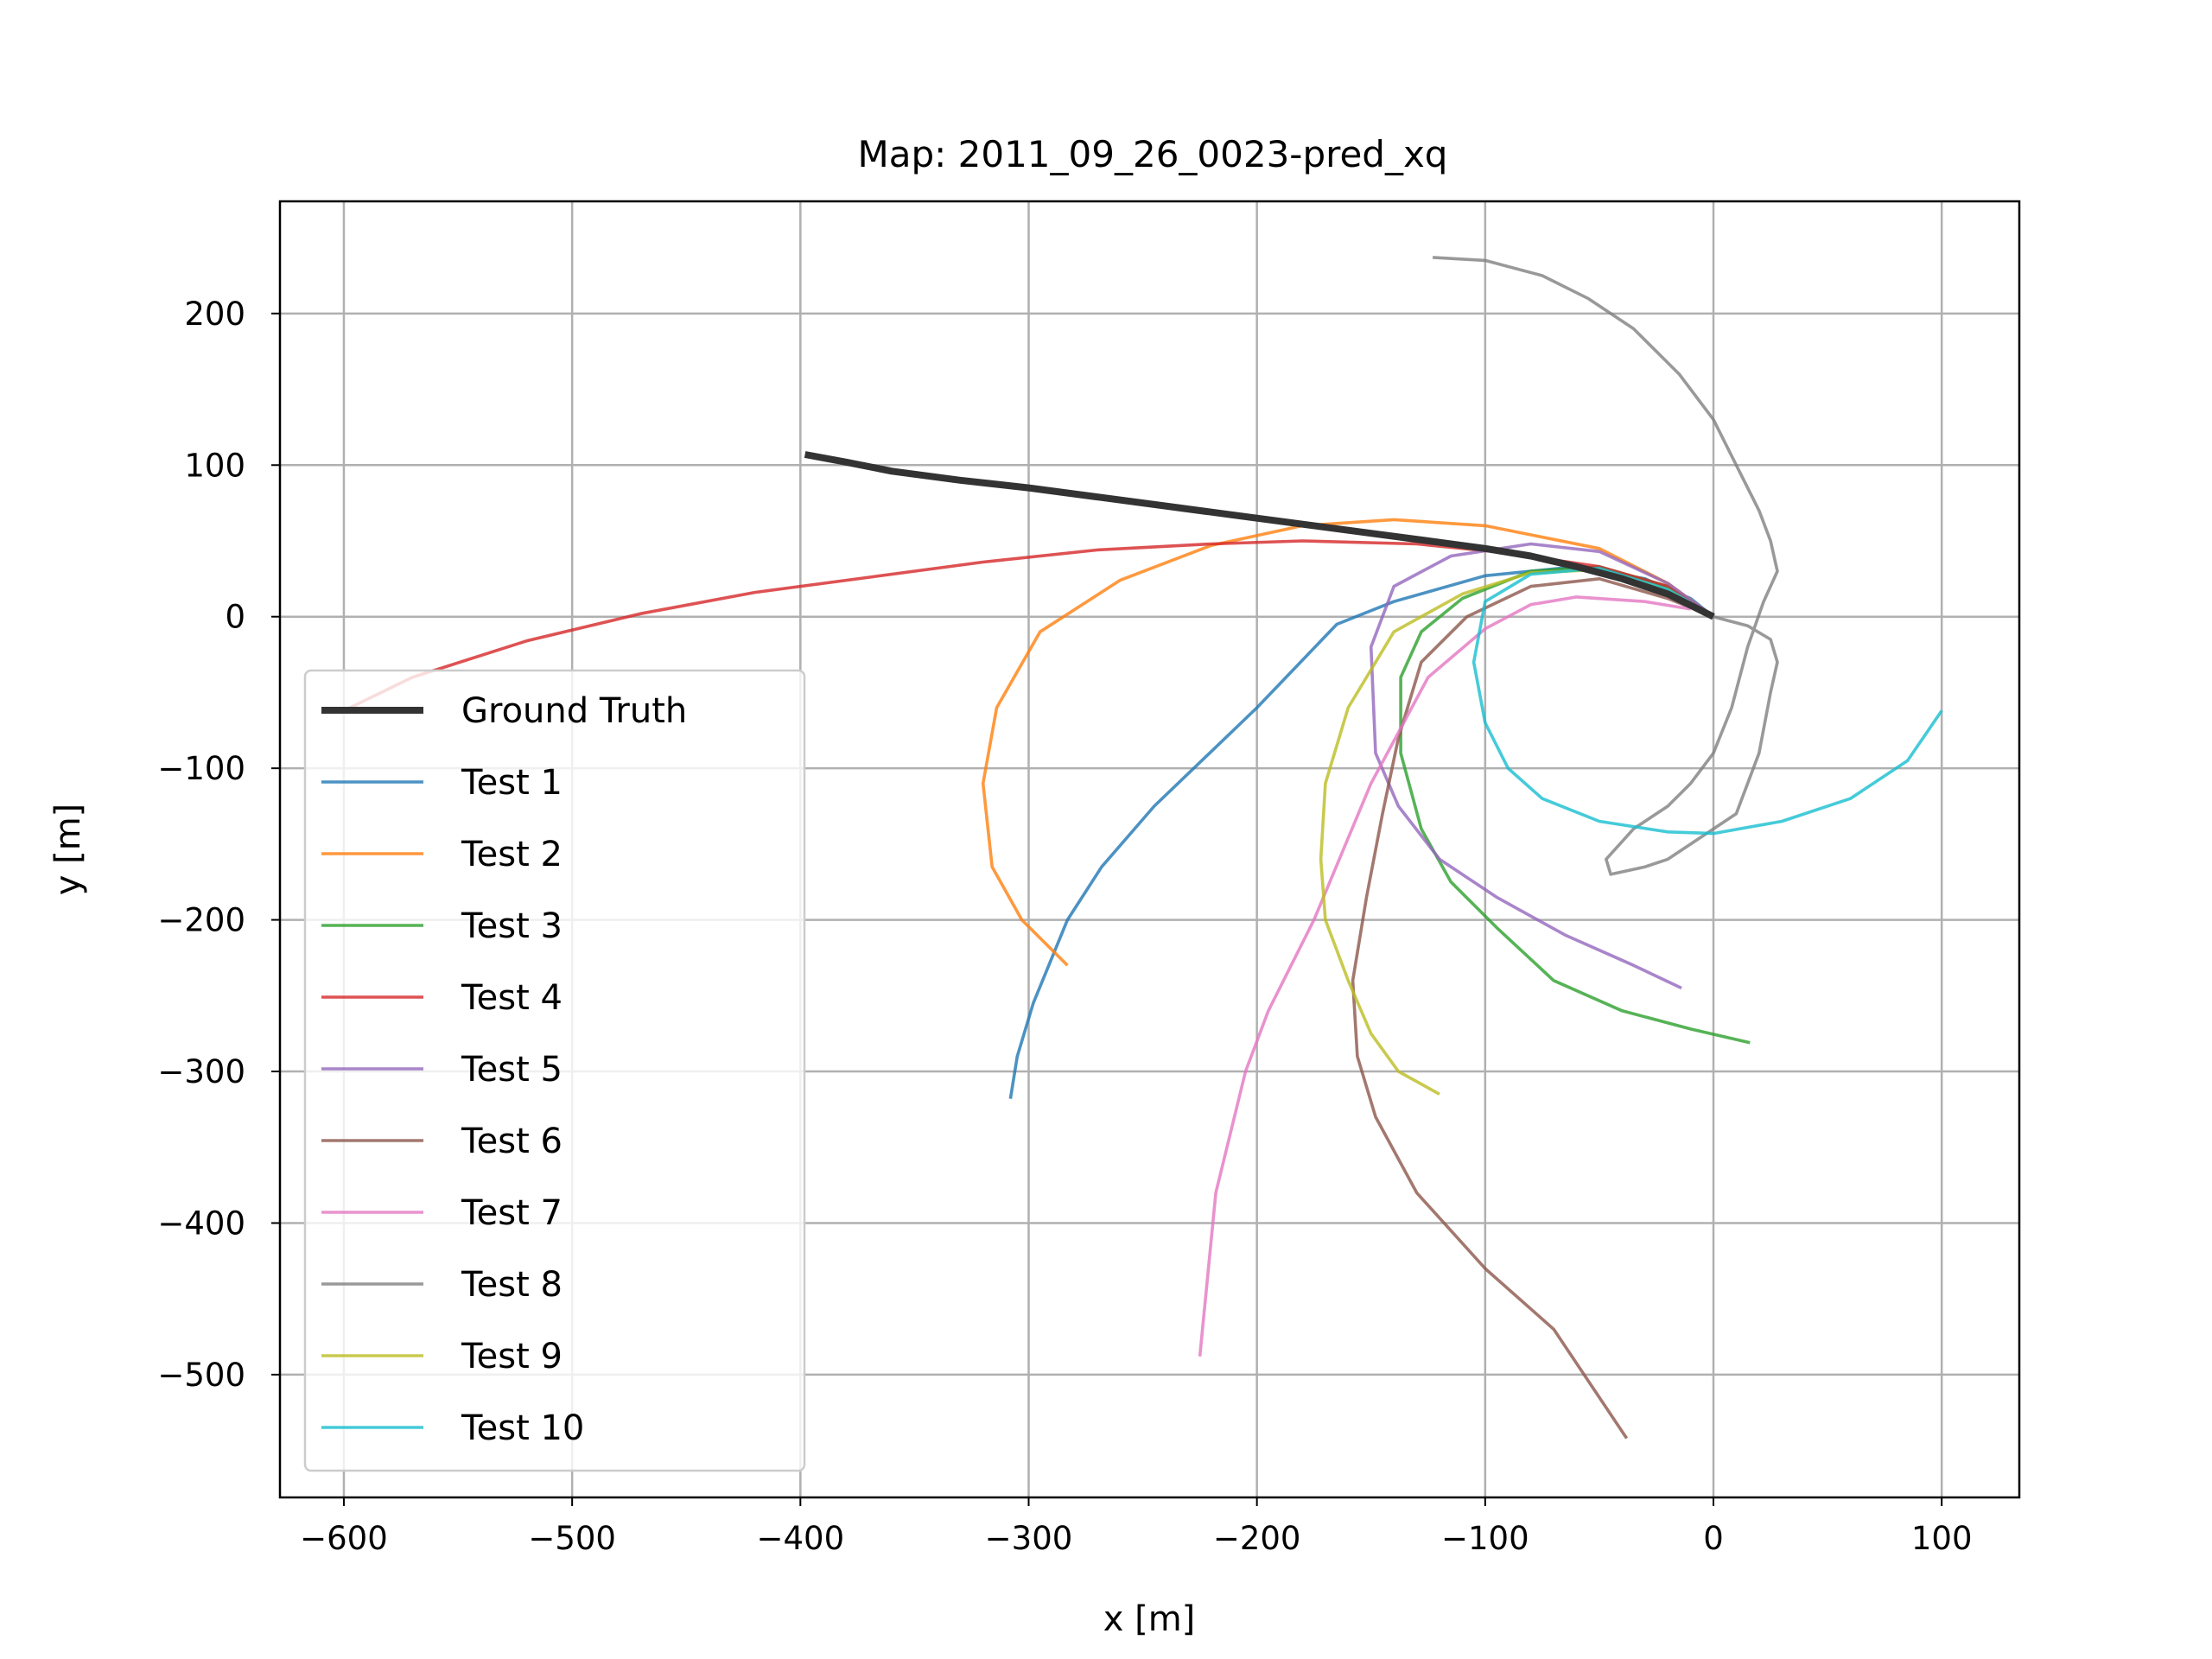 The width and height of the screenshot is (2212, 1659). Describe the element at coordinates (1259, 535) in the screenshot. I see `series-line-ground-truth` at that location.